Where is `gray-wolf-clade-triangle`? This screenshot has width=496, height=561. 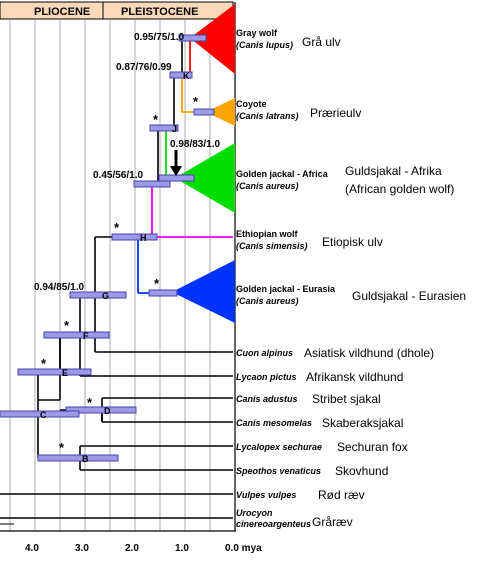
gray-wolf-clade-triangle is located at coordinates (212, 39).